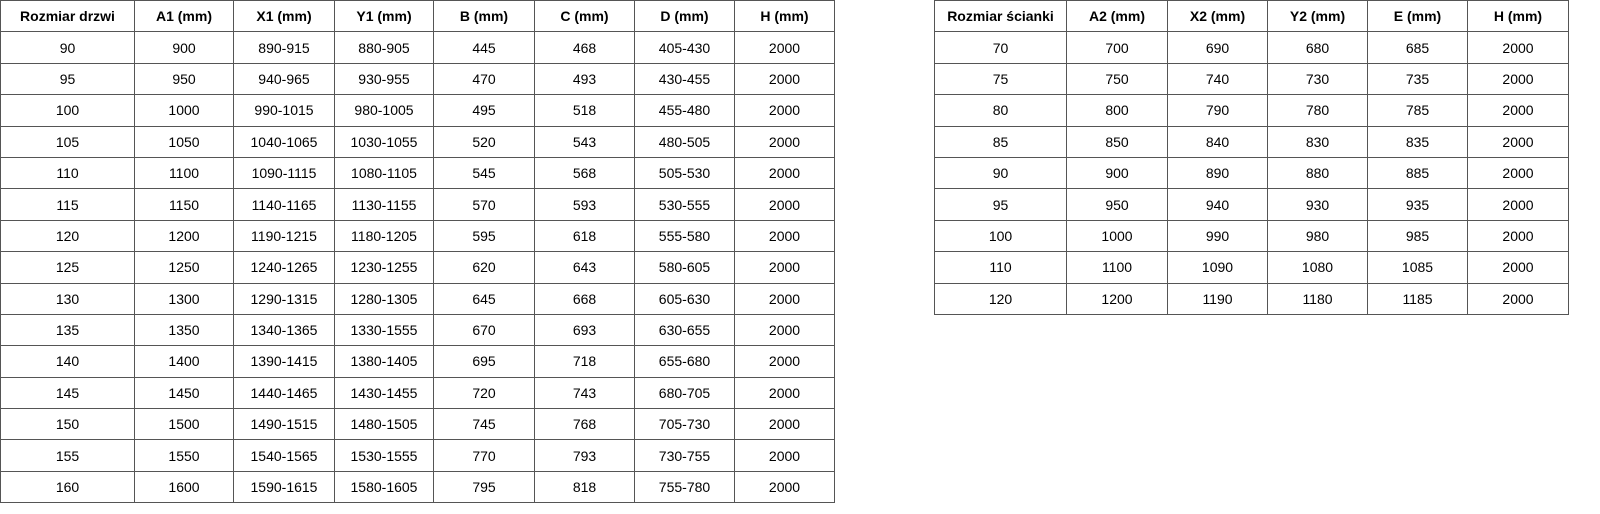  What do you see at coordinates (1317, 16) in the screenshot?
I see `column-header: Y2 (mm)` at bounding box center [1317, 16].